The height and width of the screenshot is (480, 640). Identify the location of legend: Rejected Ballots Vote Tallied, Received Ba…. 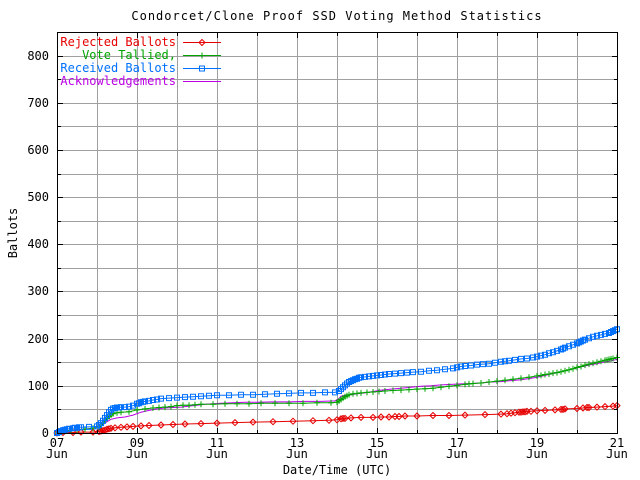
(139, 62).